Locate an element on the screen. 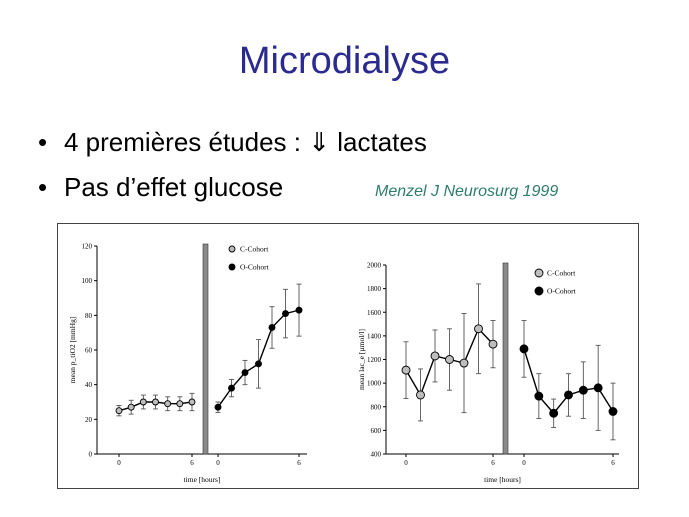  y-tick-label: 80 is located at coordinates (89, 316).